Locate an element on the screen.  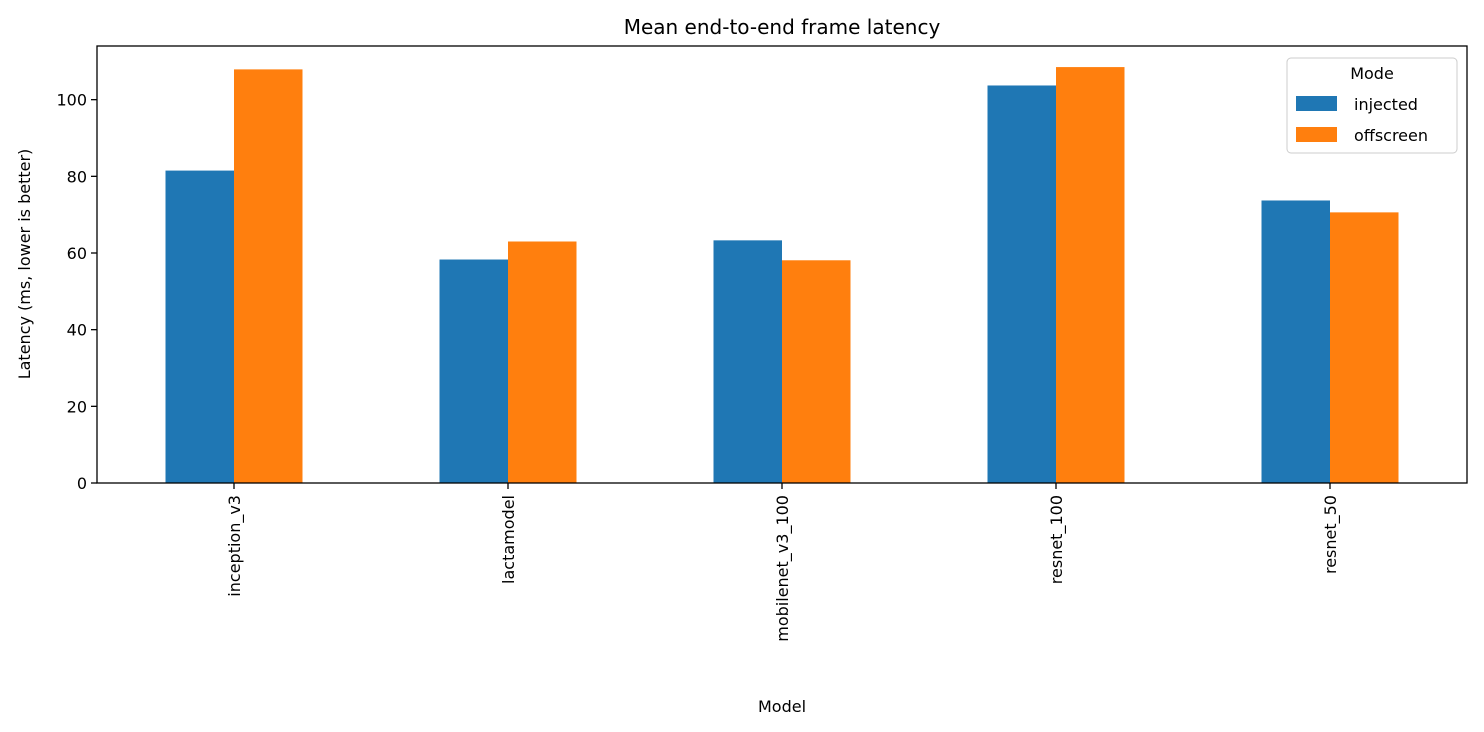
x-tick-label-resnet_50: resnet_50 is located at coordinates (1331, 534).